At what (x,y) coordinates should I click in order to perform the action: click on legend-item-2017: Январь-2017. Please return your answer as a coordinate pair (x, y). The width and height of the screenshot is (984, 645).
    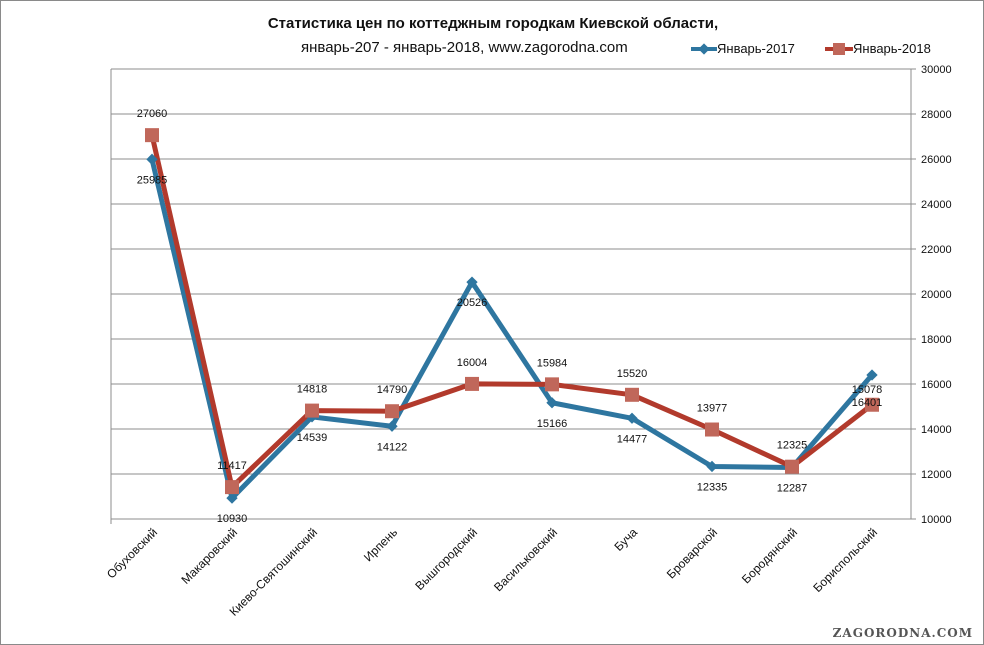
    Looking at the image, I should click on (743, 48).